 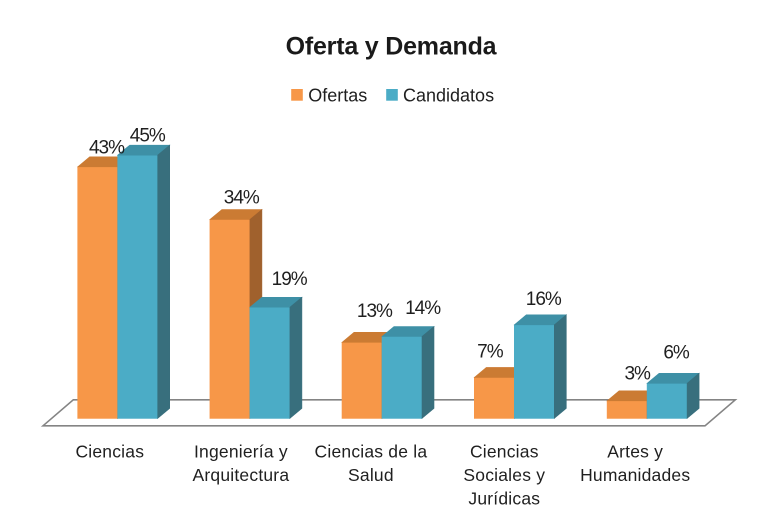 I want to click on svg-text: 6%, so click(x=676, y=353).